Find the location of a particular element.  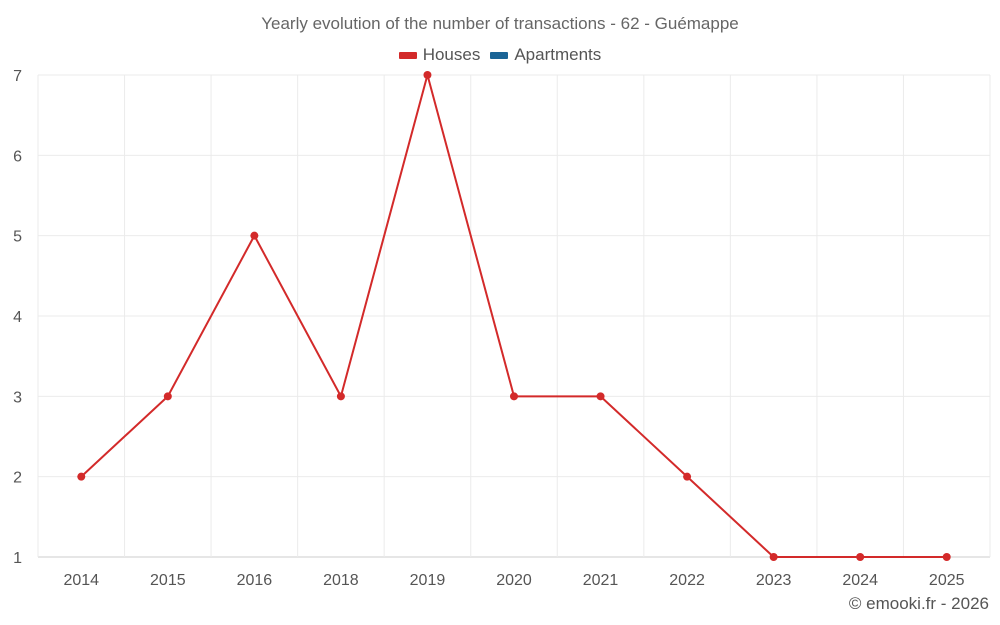

x-tick-label: 2024 is located at coordinates (860, 580).